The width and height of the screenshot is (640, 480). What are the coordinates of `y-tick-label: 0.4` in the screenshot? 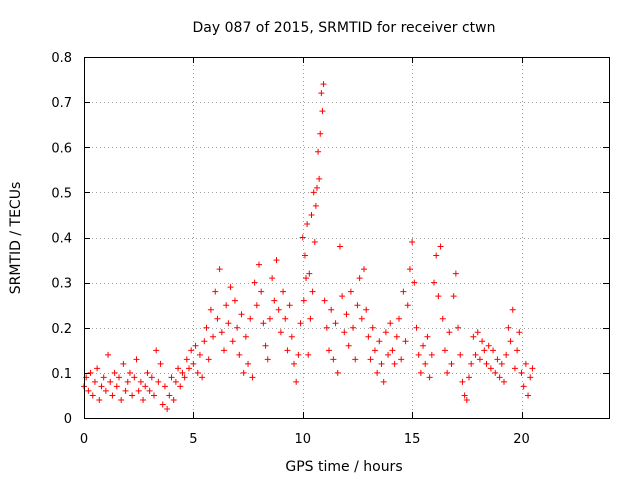 It's located at (61, 239).